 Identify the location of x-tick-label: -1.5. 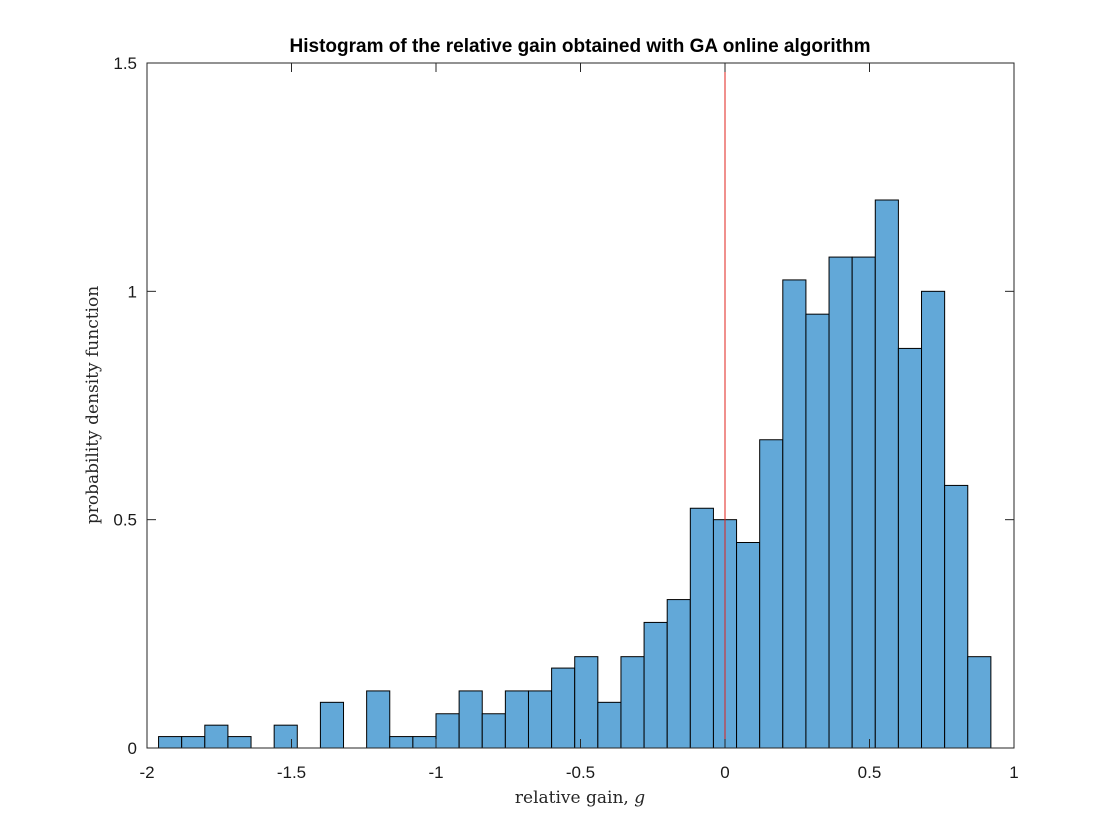
(291, 772).